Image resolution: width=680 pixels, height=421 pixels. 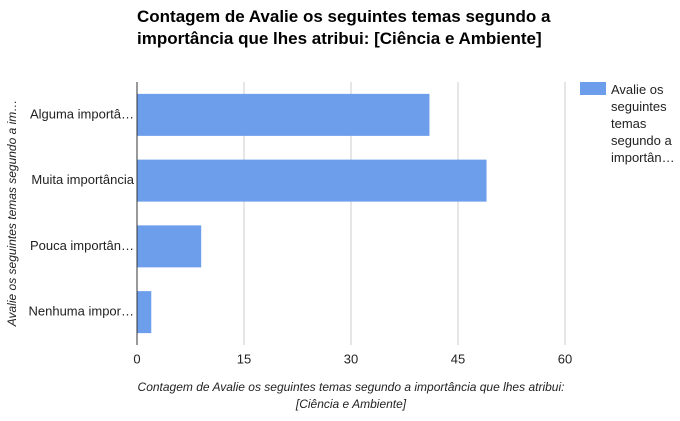 I want to click on x-tick-label: 60, so click(x=565, y=358).